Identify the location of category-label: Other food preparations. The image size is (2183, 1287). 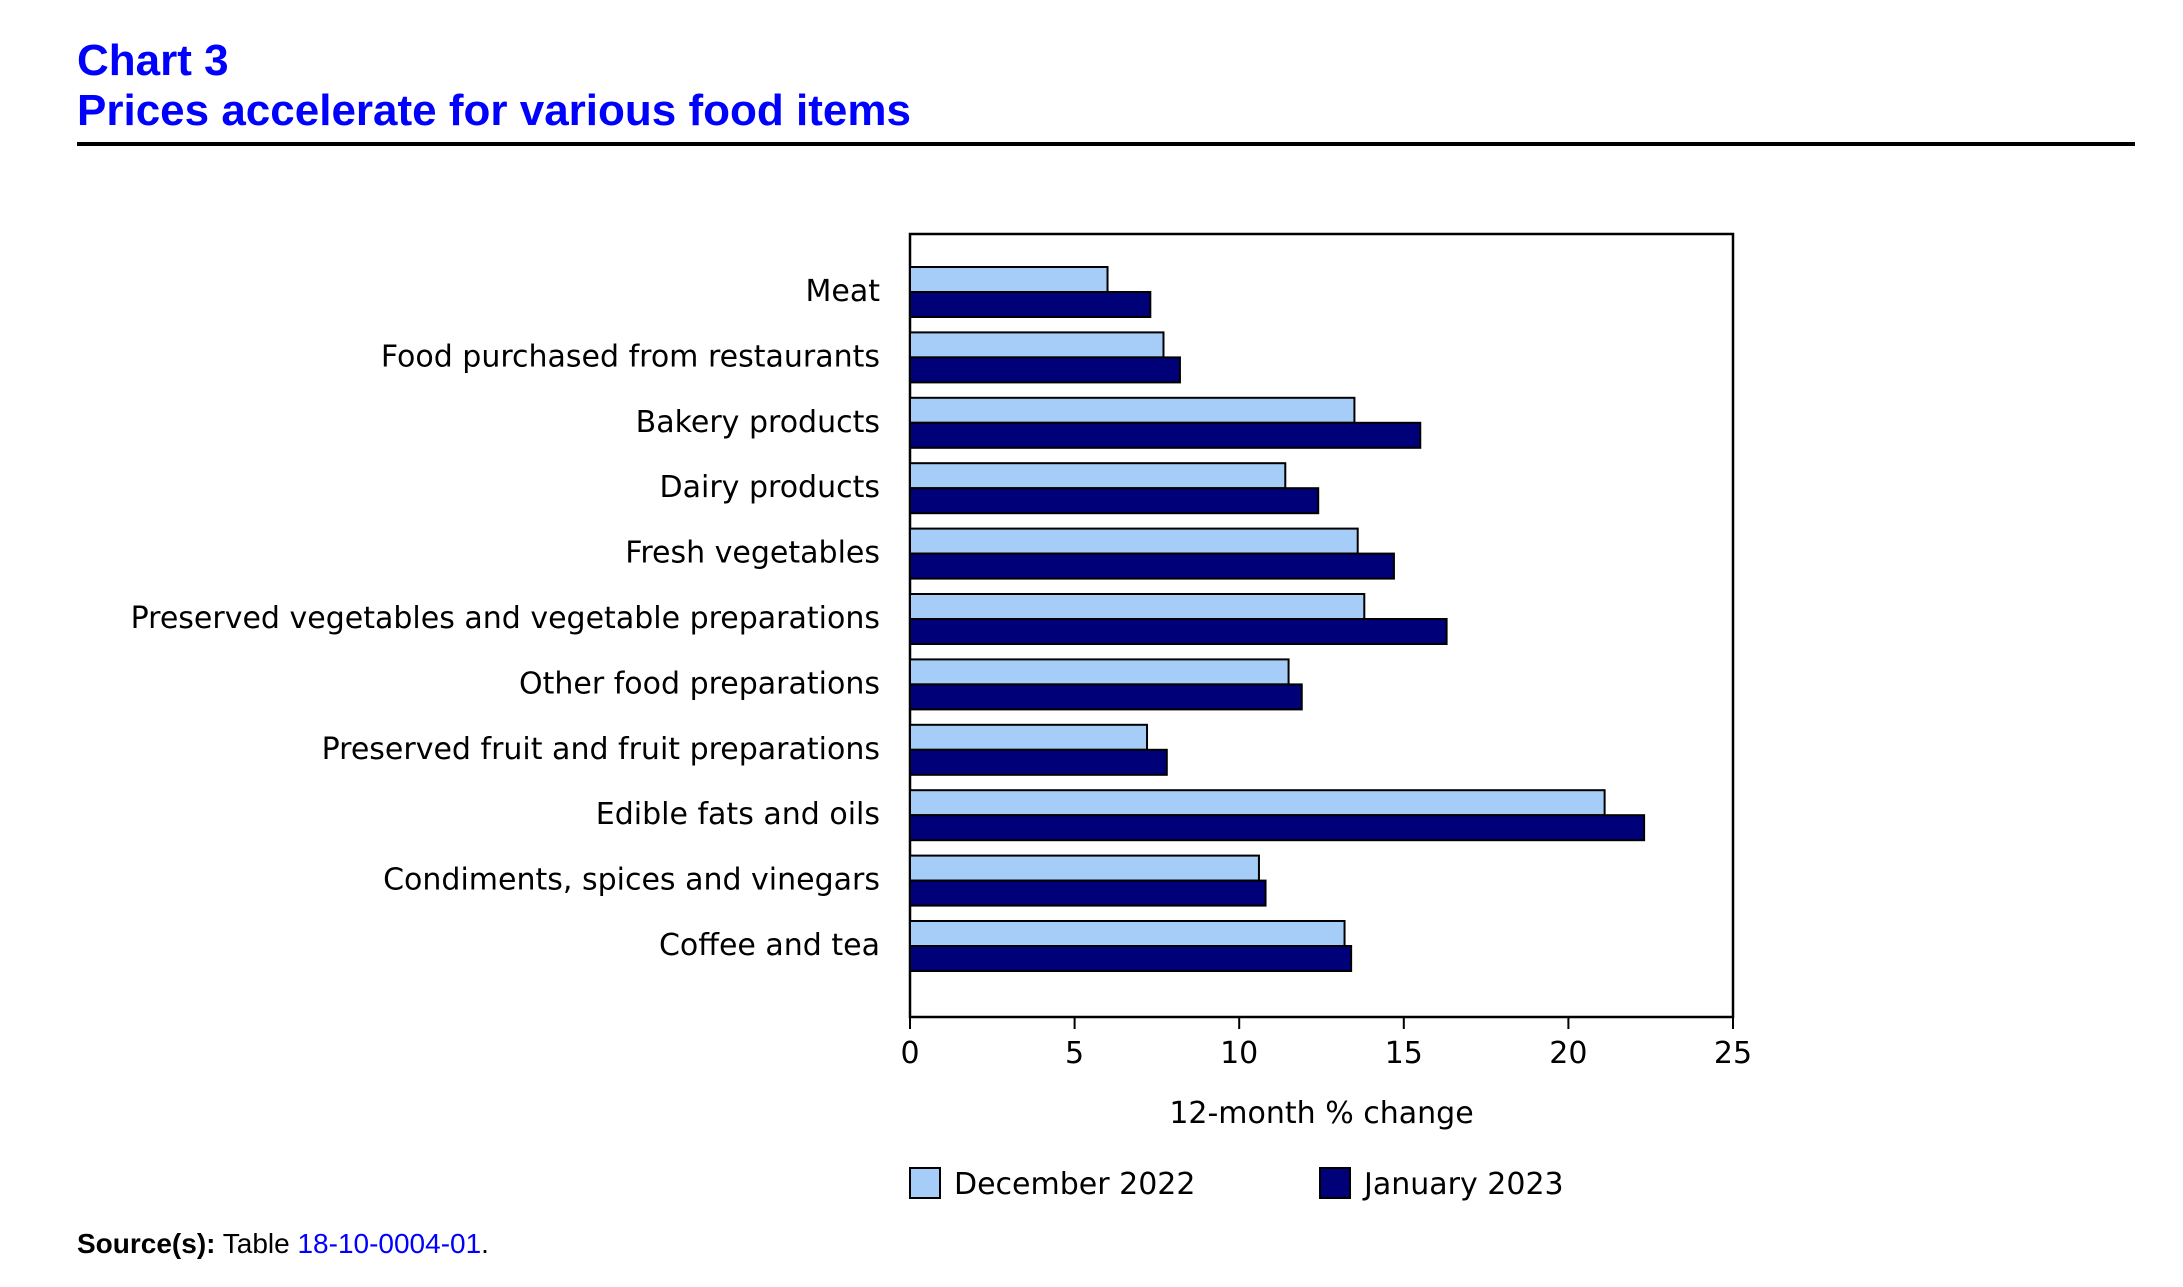
(699, 683).